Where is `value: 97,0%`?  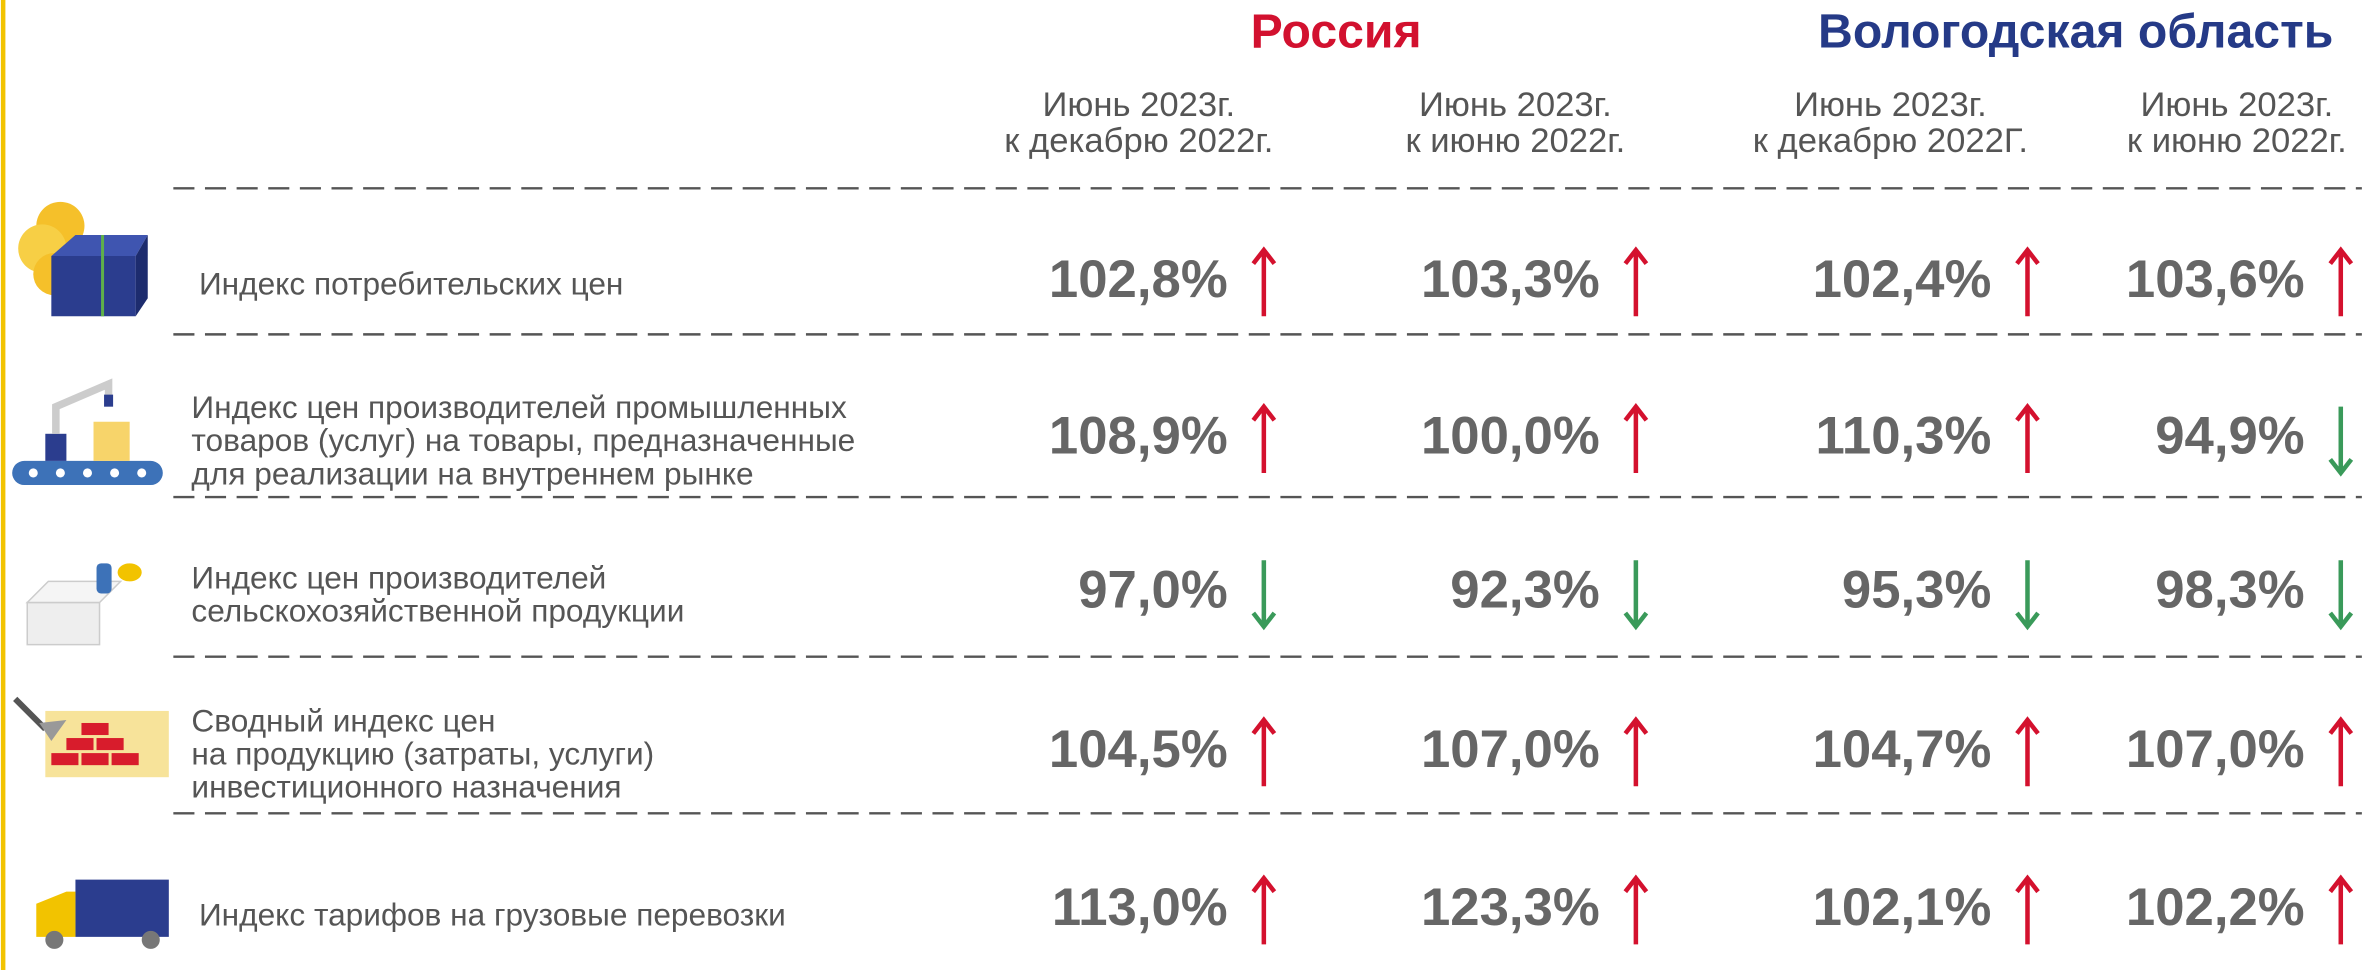 value: 97,0% is located at coordinates (1152, 589).